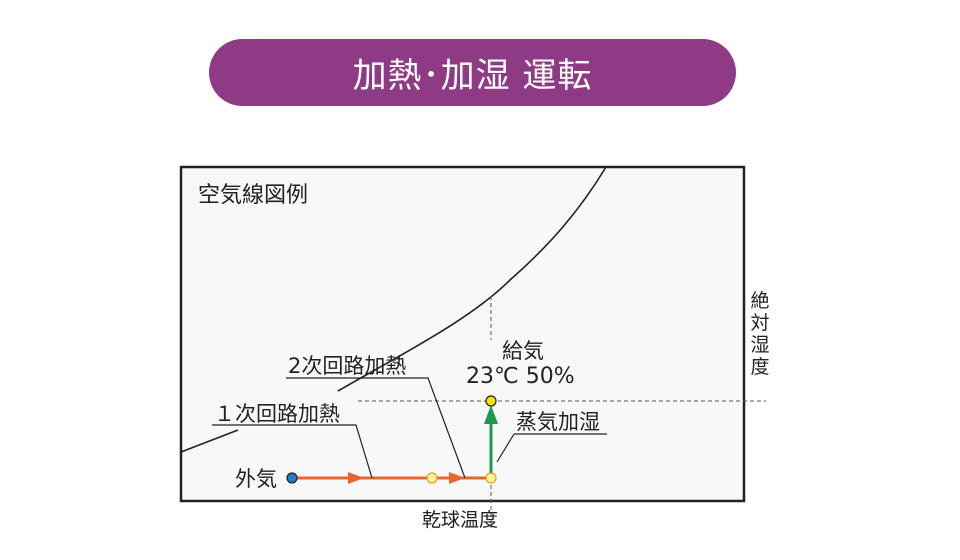 This screenshot has width=960, height=560. What do you see at coordinates (376, 428) in the screenshot?
I see `secondary-heating-leader` at bounding box center [376, 428].